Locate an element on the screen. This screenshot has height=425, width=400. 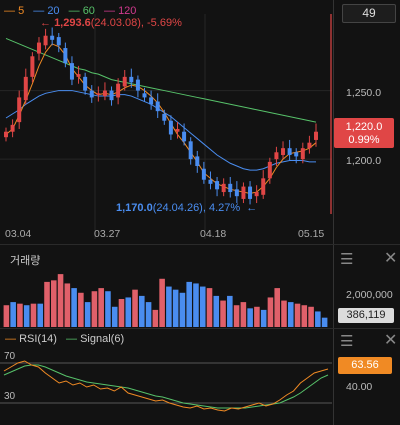
panel-divider is located at coordinates (200, 328).